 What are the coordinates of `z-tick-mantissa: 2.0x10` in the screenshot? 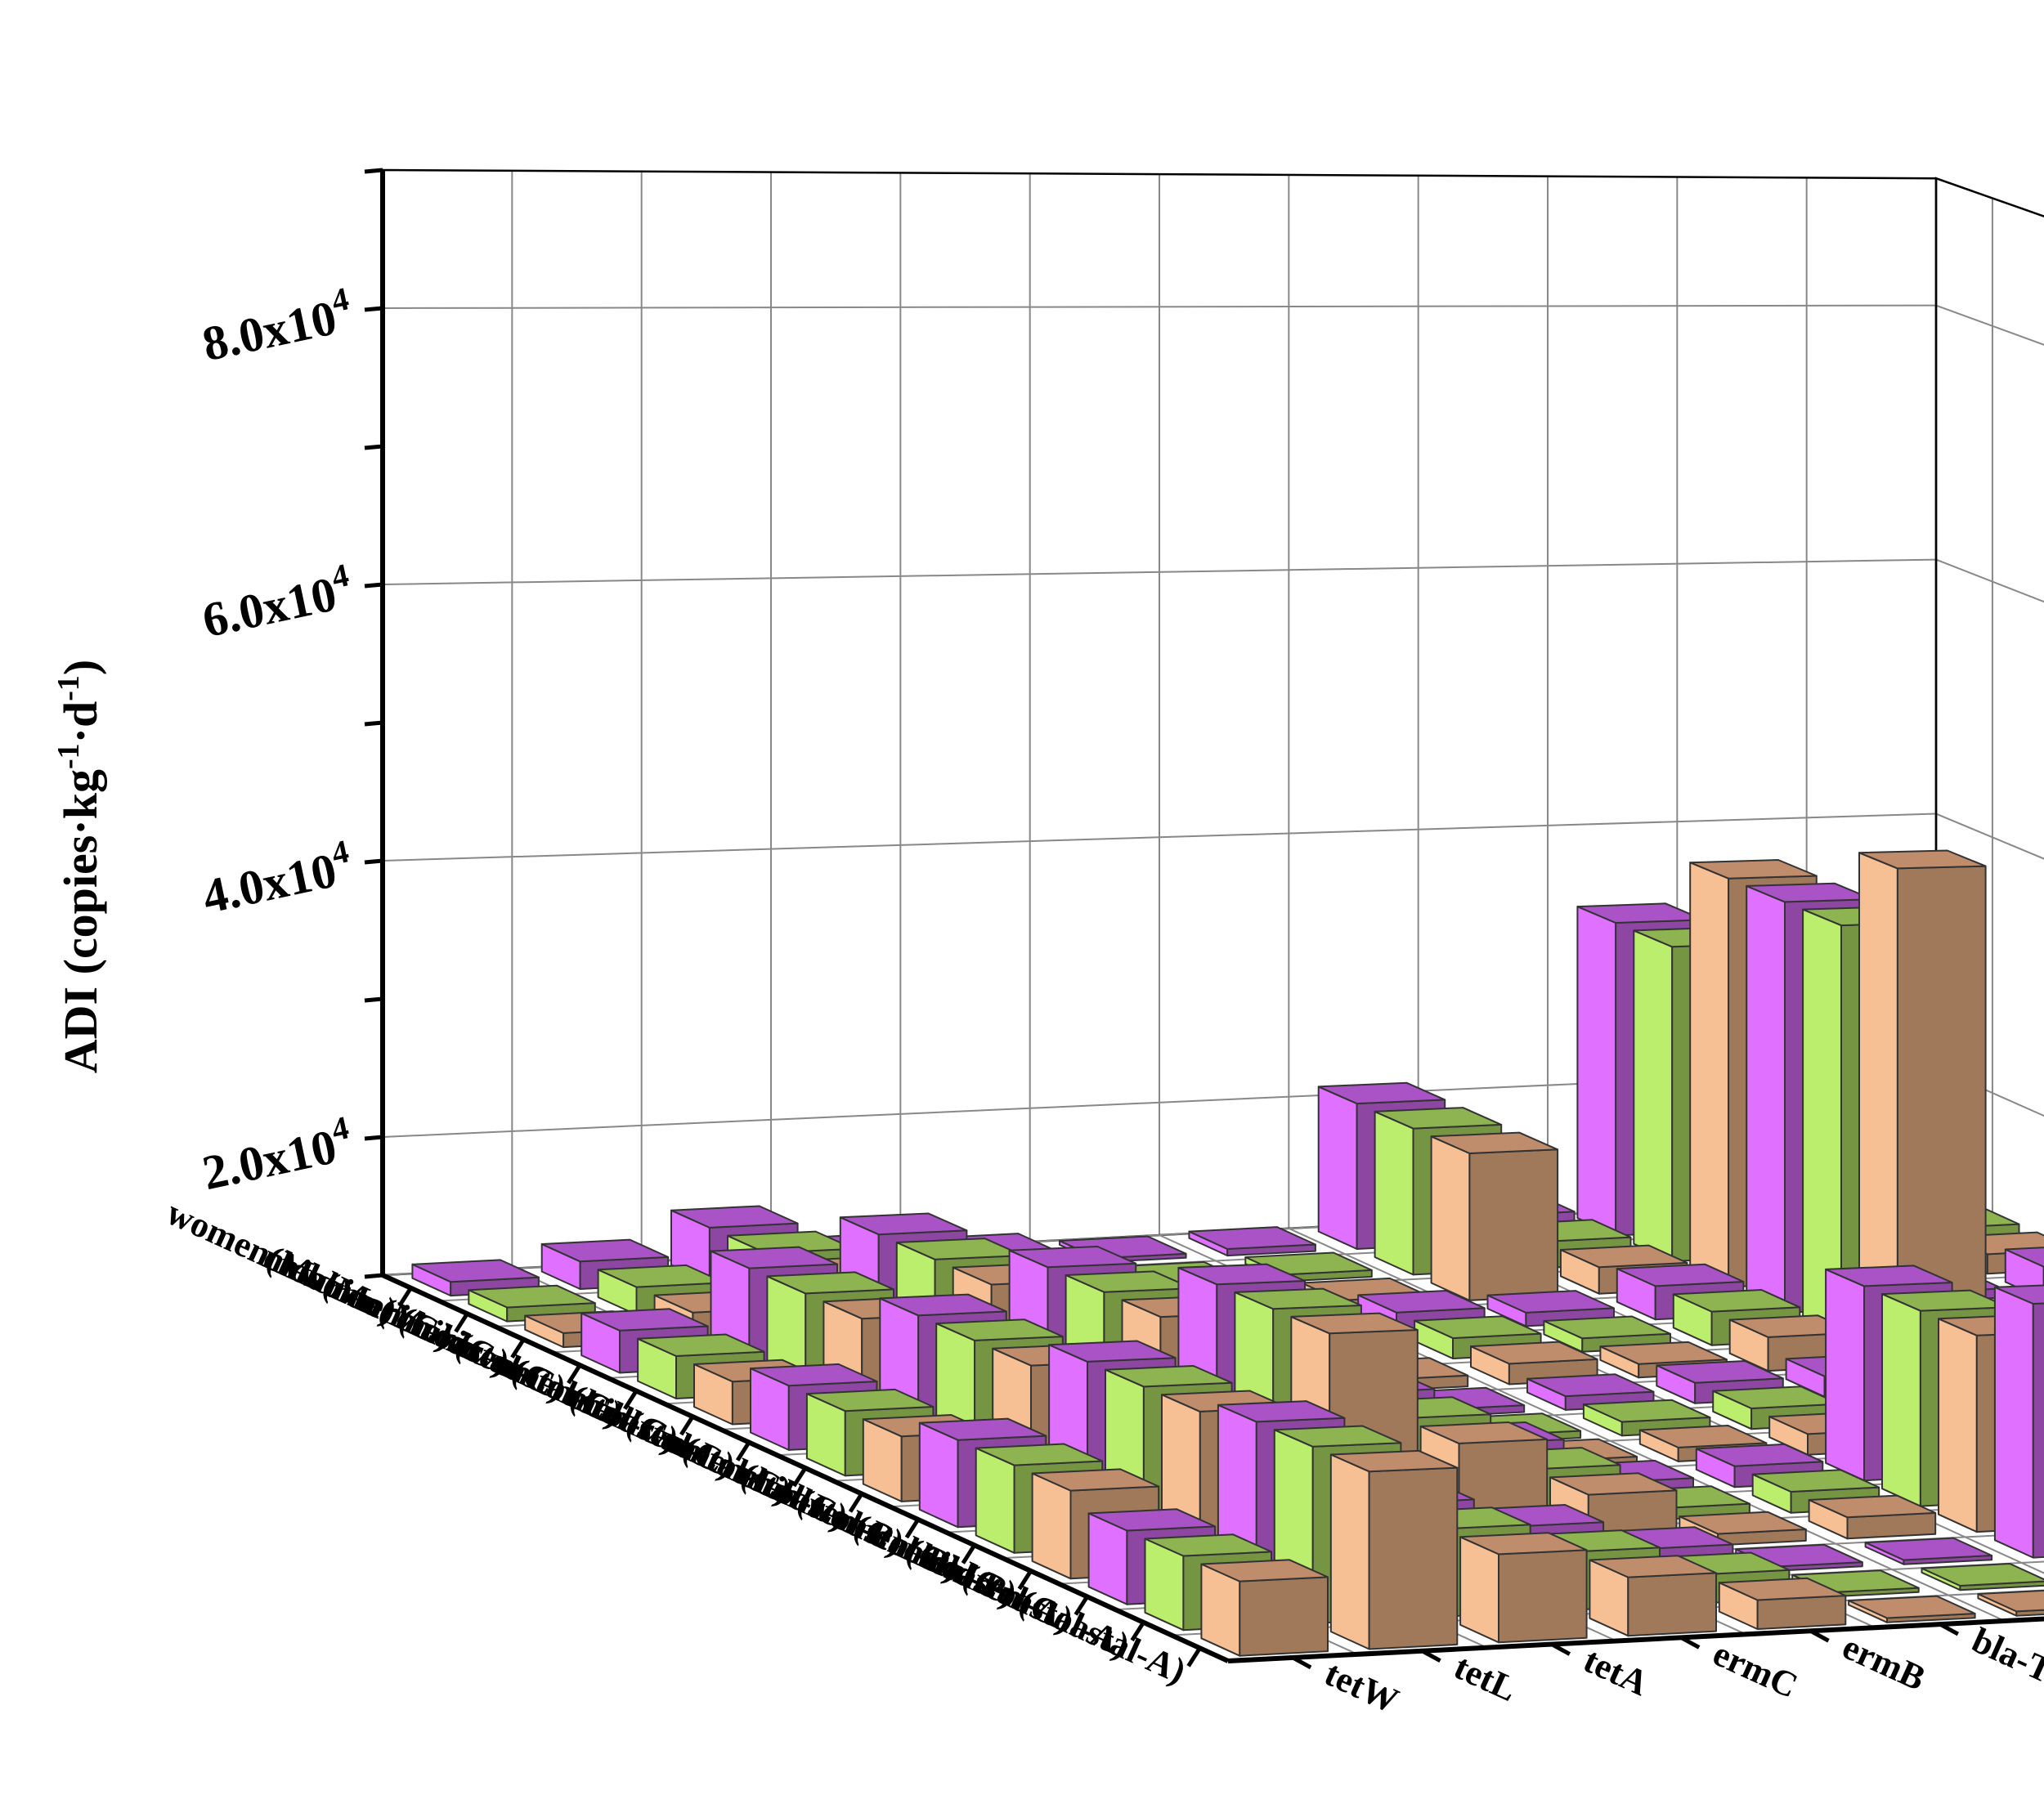 It's located at (269, 1159).